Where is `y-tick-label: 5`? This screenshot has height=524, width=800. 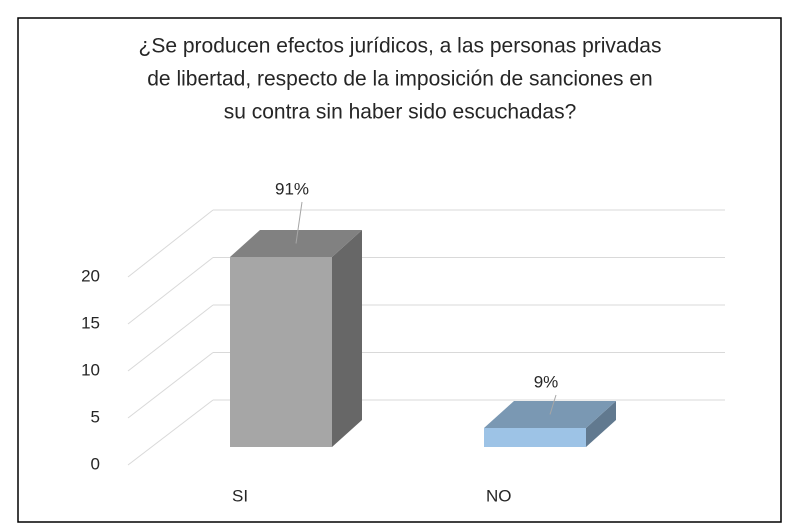
y-tick-label: 5 is located at coordinates (95, 416).